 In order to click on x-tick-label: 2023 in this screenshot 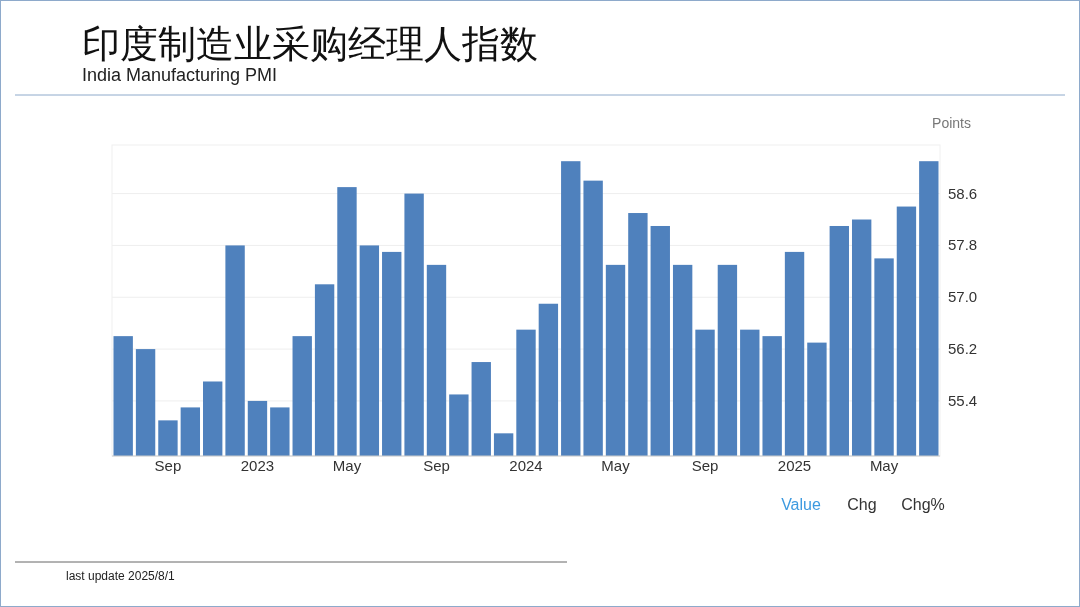, I will do `click(257, 465)`.